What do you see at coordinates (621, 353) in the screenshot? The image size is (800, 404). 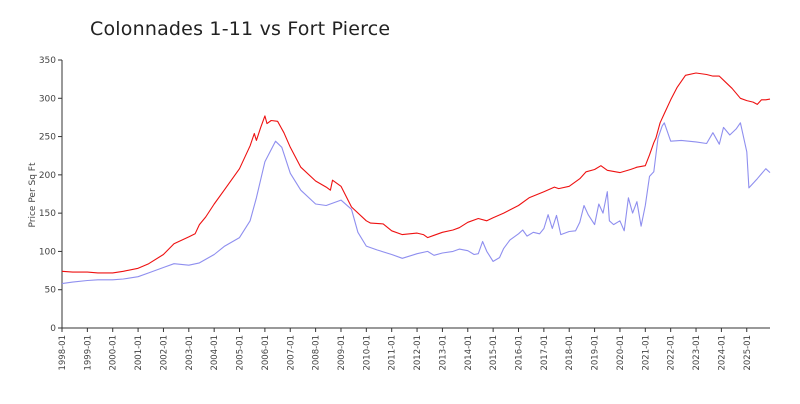 I see `x-tick-label: 2020-01` at bounding box center [621, 353].